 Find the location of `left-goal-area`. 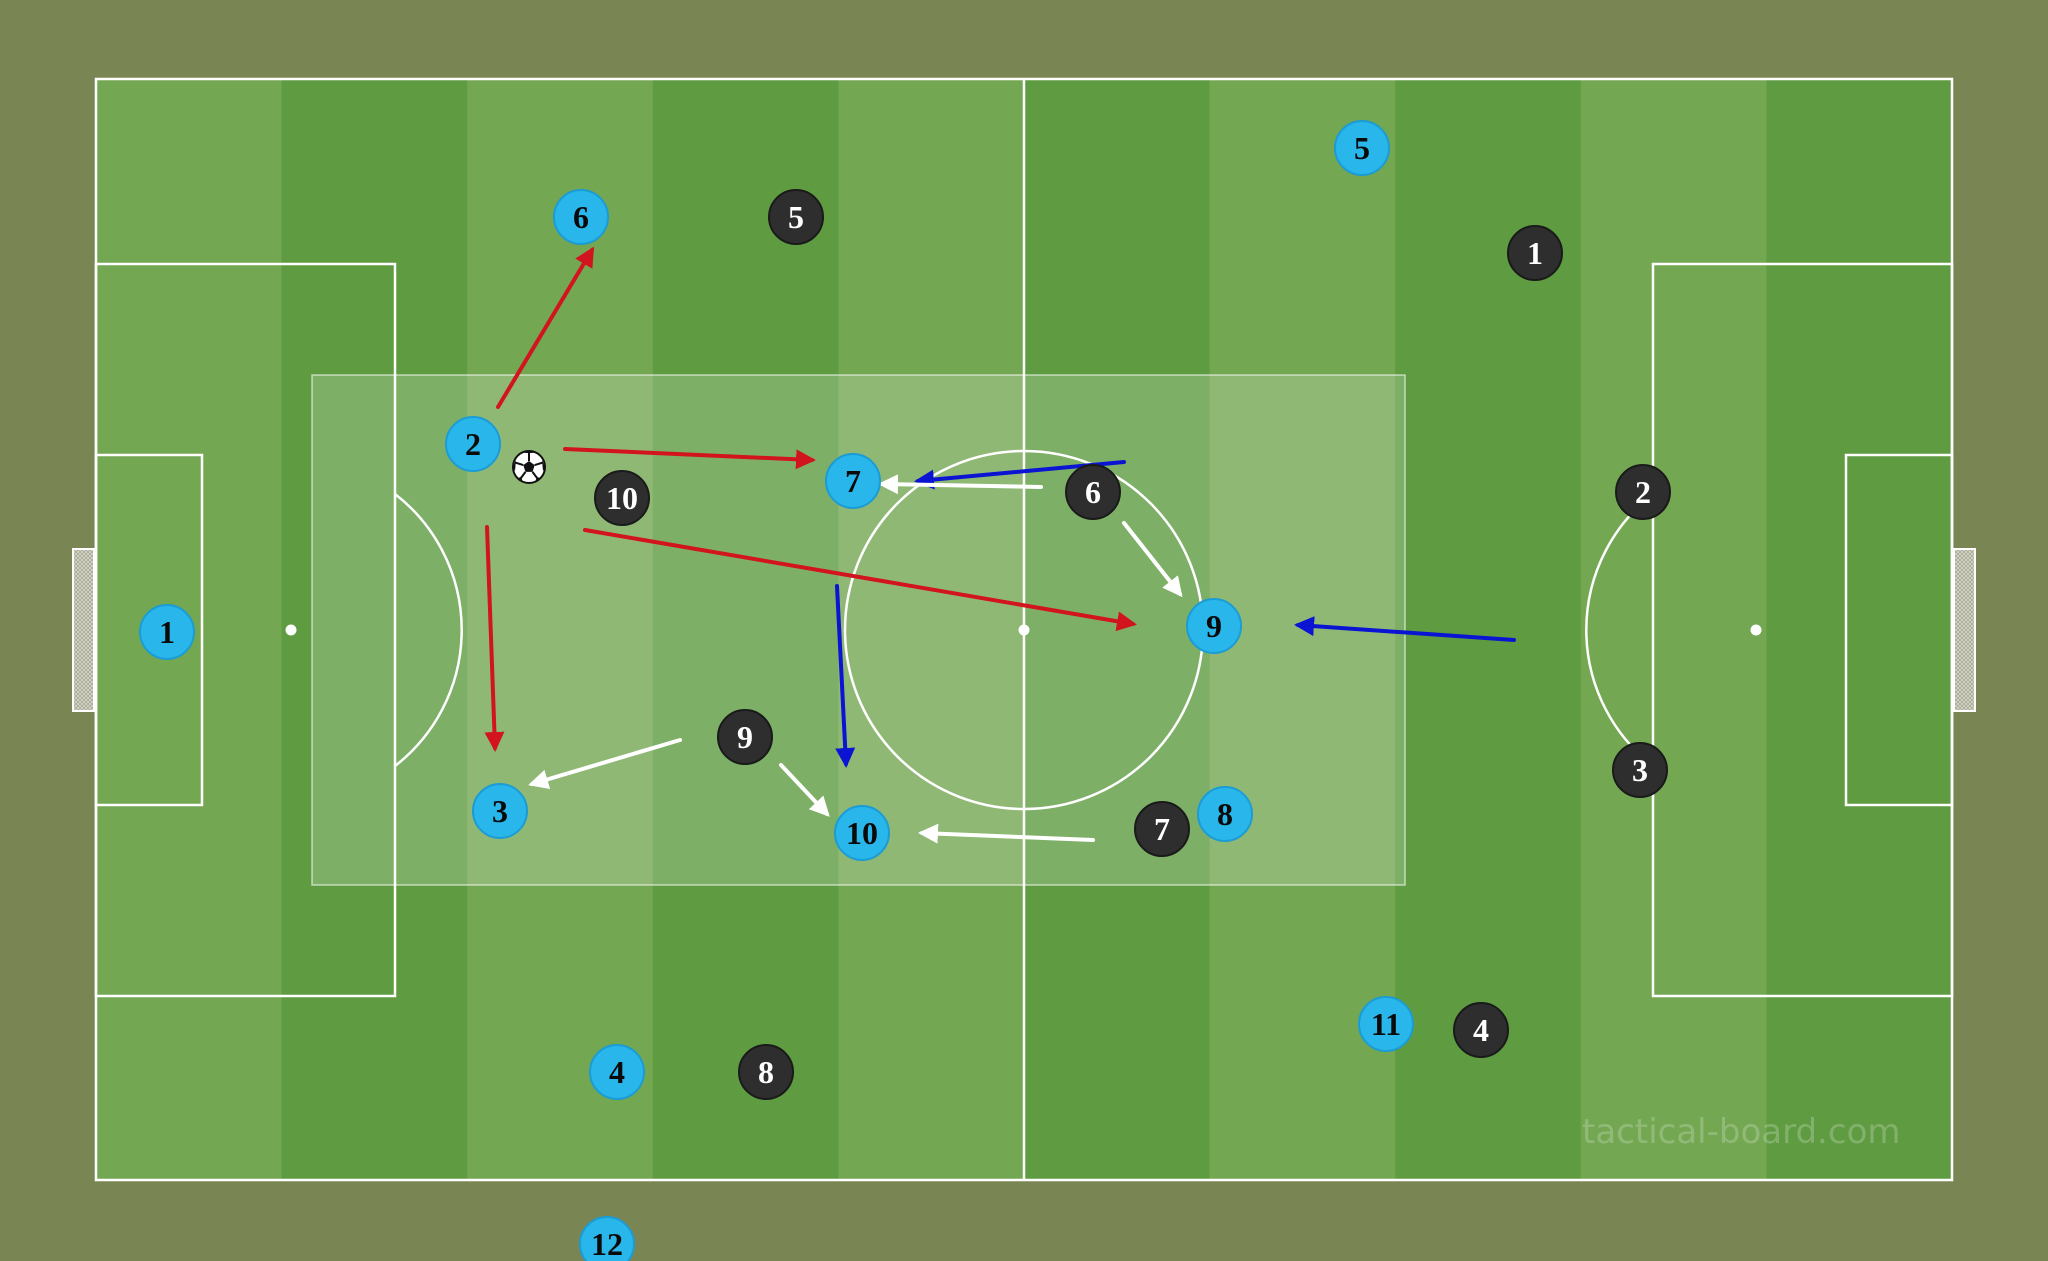

left-goal-area is located at coordinates (149, 630).